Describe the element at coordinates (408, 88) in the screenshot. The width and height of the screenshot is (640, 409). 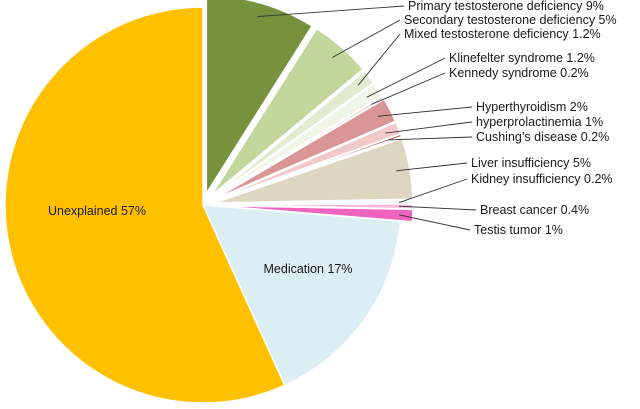
I see `leader-kennedy-syndrome` at that location.